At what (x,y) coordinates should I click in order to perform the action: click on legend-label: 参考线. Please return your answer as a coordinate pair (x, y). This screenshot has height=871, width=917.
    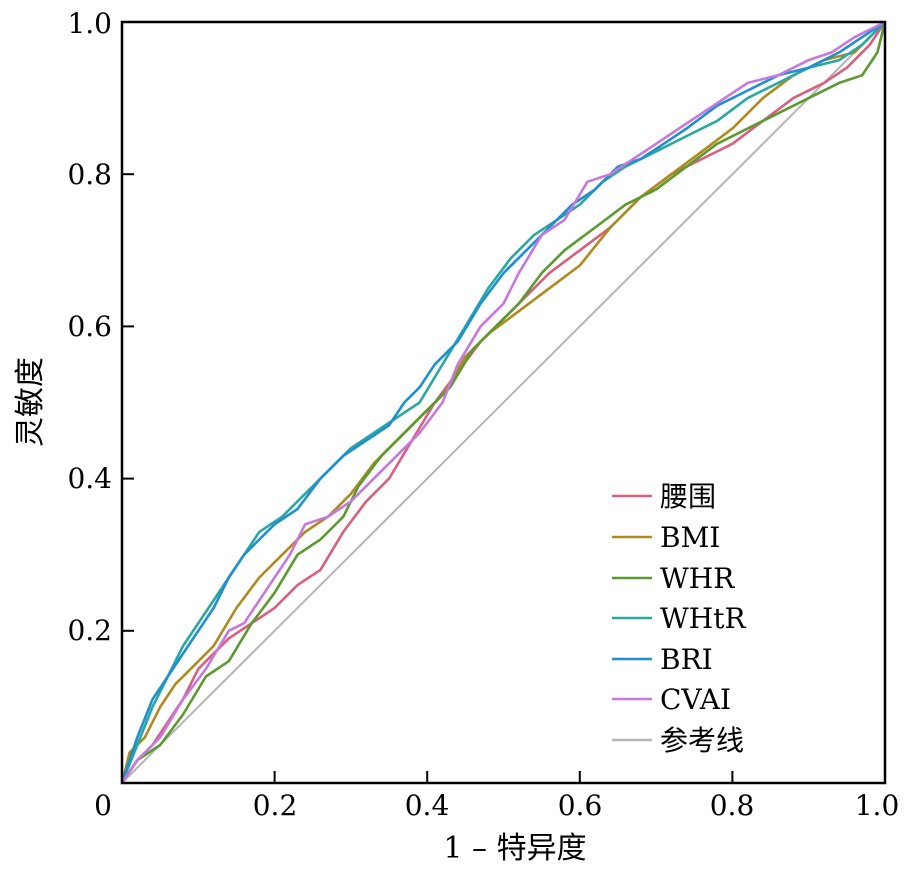
    Looking at the image, I should click on (702, 740).